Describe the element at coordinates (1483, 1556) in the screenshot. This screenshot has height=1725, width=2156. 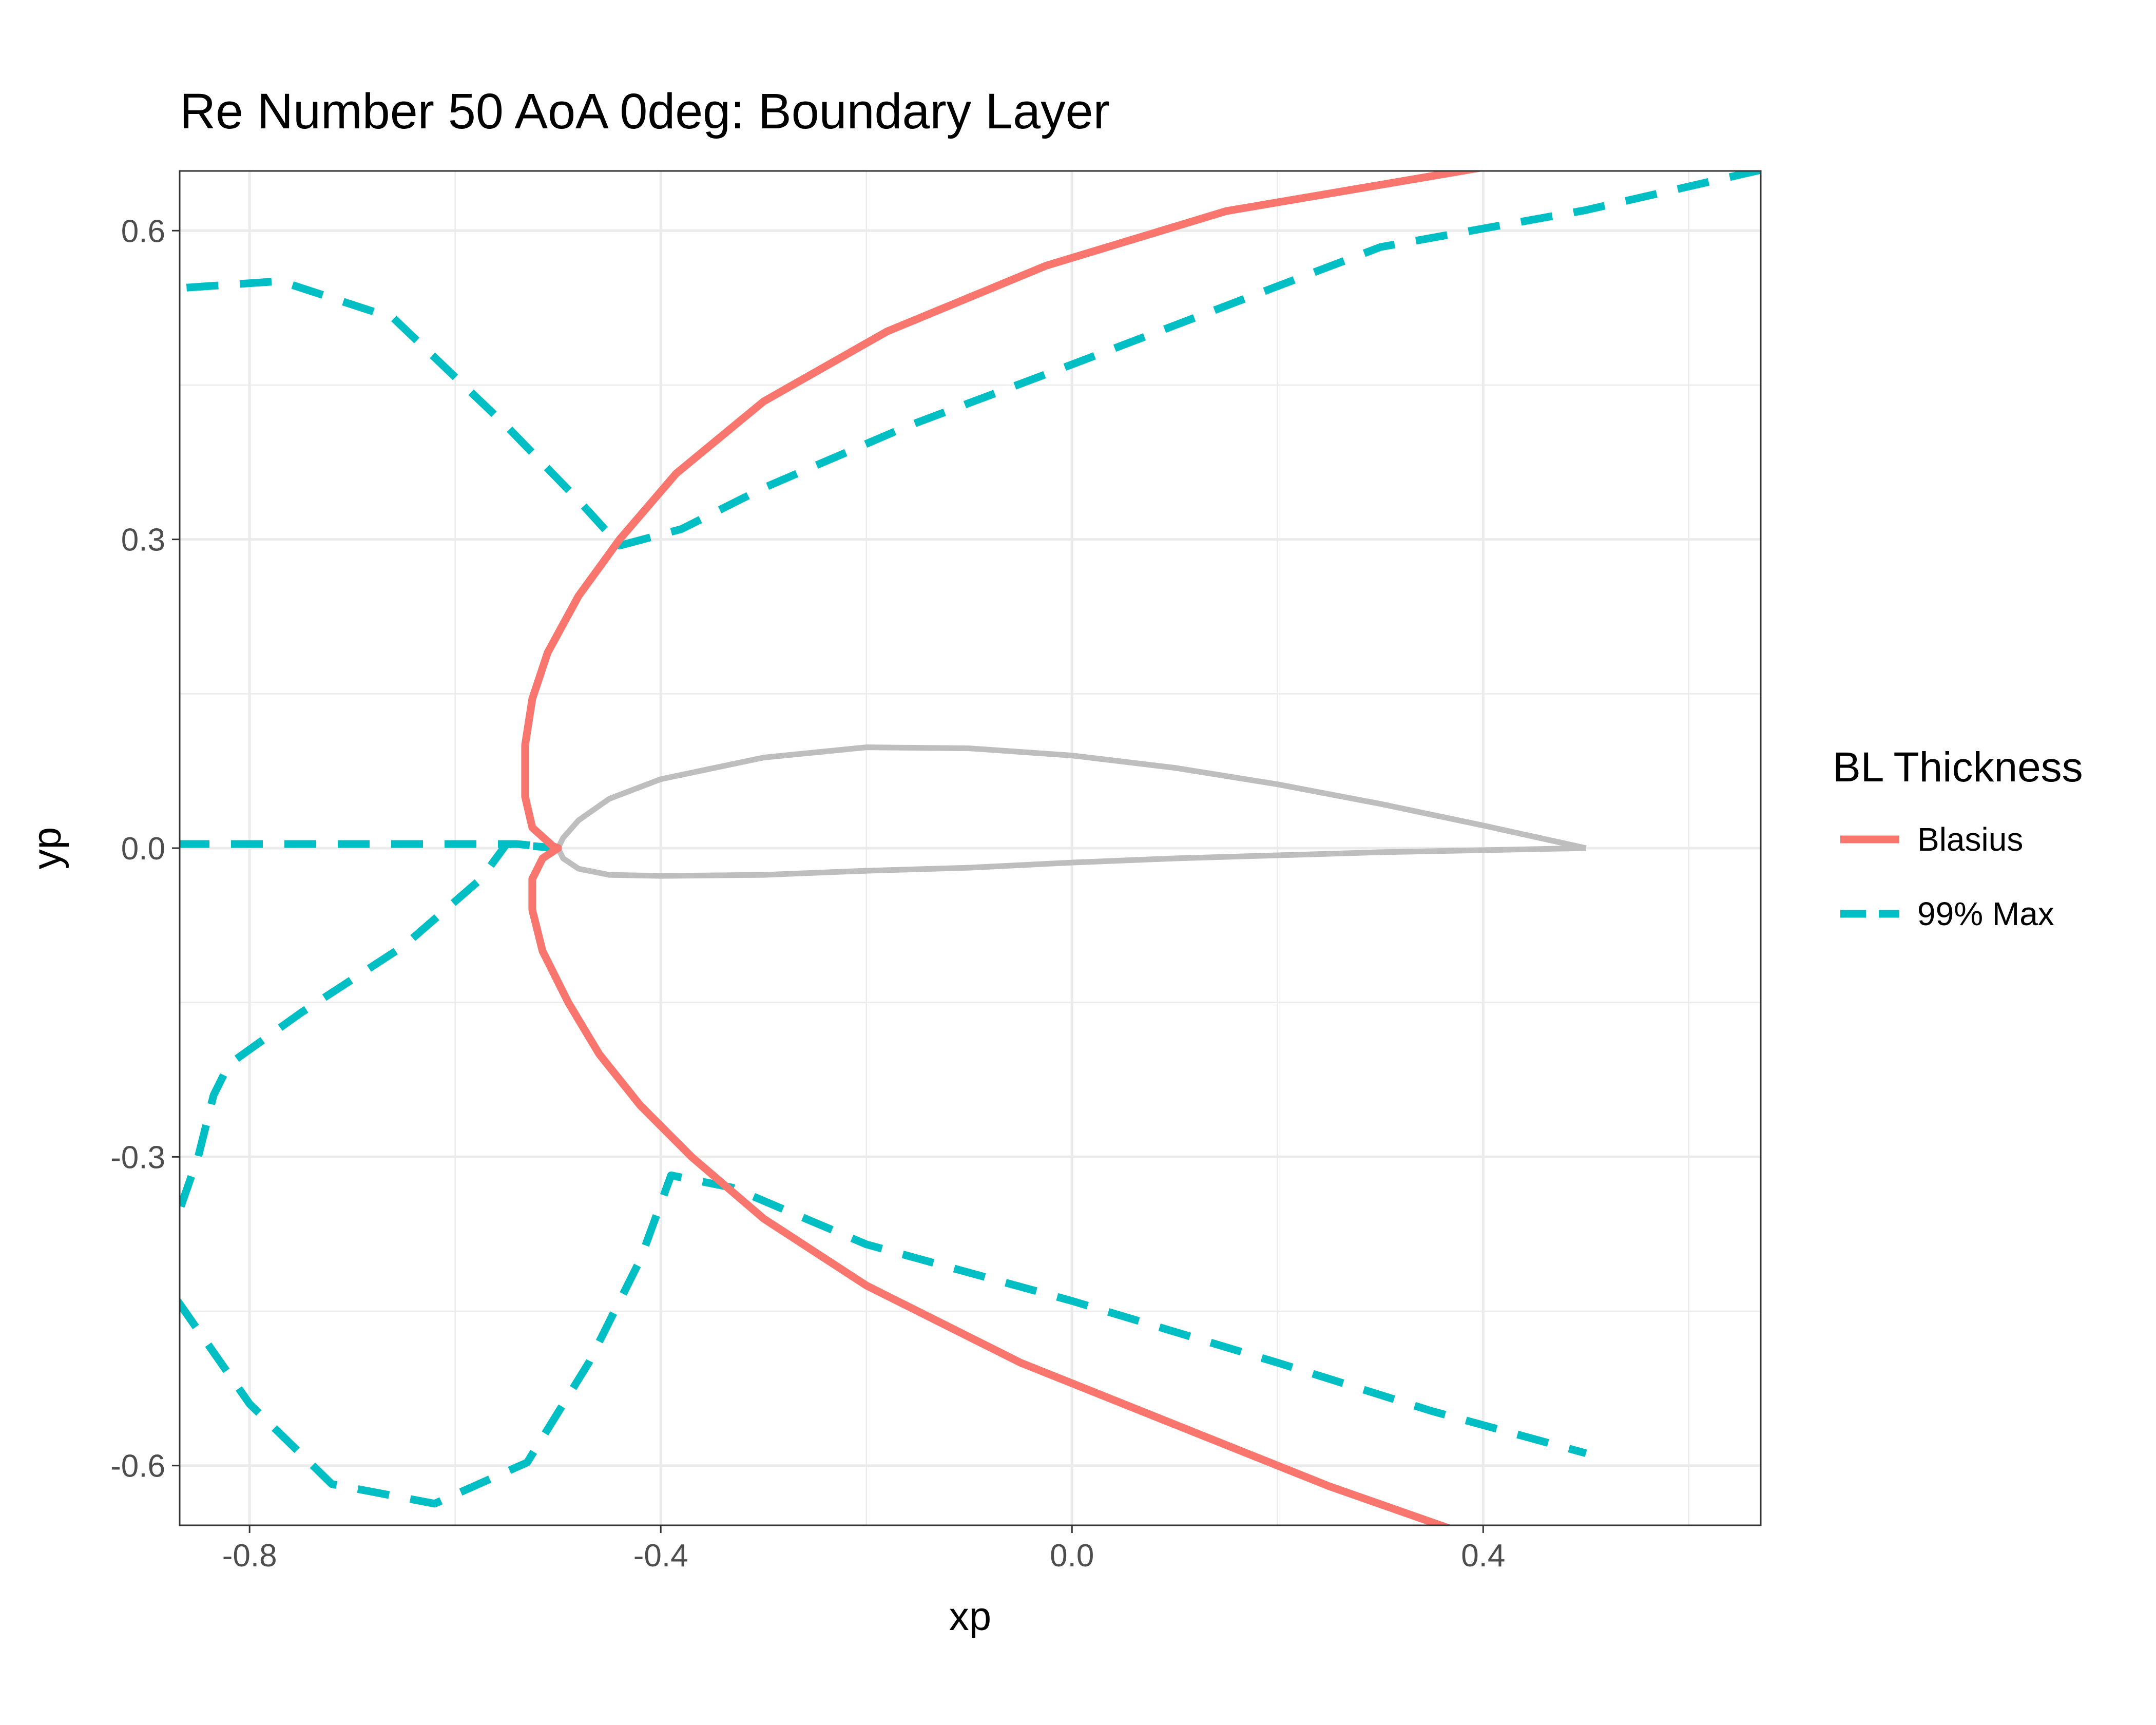
I see `x-tick-label: 0.4` at that location.